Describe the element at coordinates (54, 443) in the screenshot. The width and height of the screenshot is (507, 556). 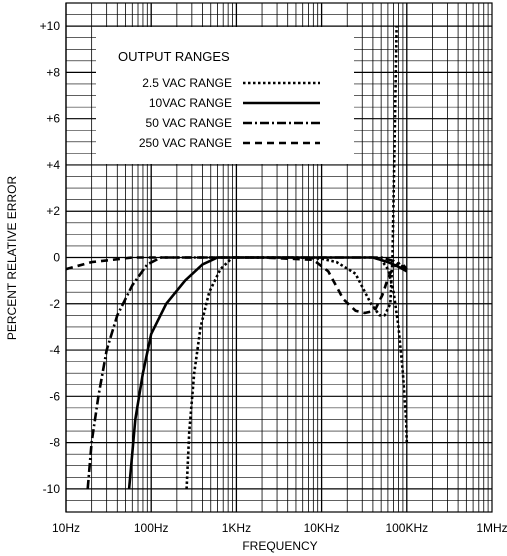
I see `y-tick-label: -8` at that location.